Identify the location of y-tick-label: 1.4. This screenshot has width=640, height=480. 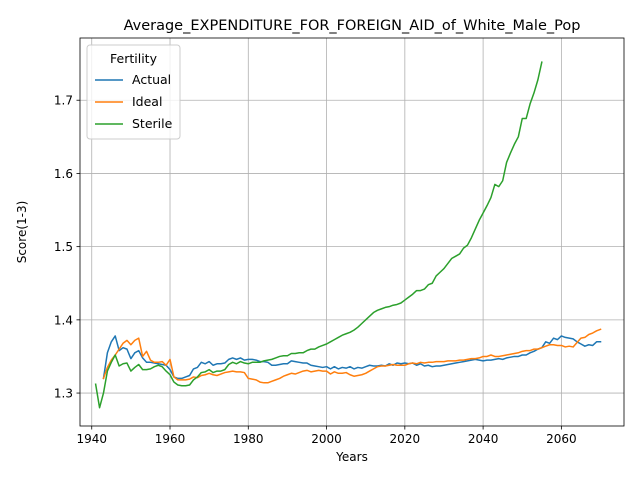
(63, 320).